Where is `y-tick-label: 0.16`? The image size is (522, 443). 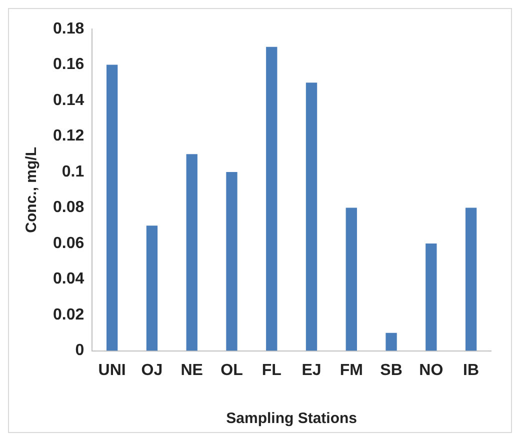 y-tick-label: 0.16 is located at coordinates (68, 65).